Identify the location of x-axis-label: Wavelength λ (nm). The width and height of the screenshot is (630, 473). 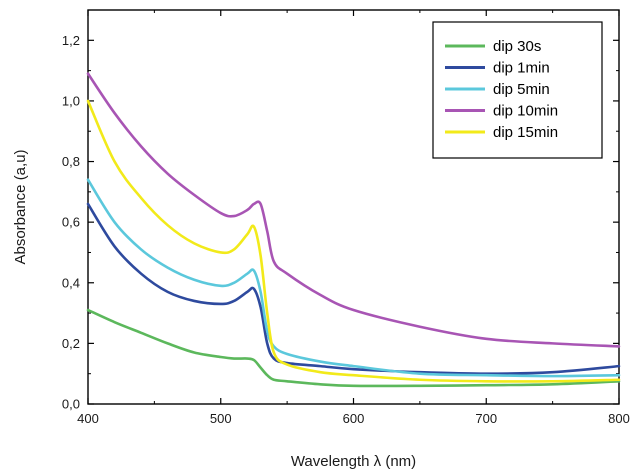
(353, 461).